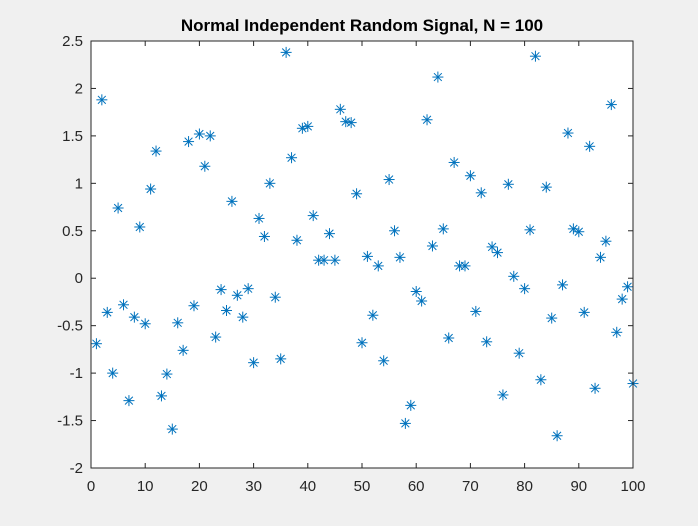 This screenshot has height=526, width=698. I want to click on x-tick-label: 10, so click(145, 486).